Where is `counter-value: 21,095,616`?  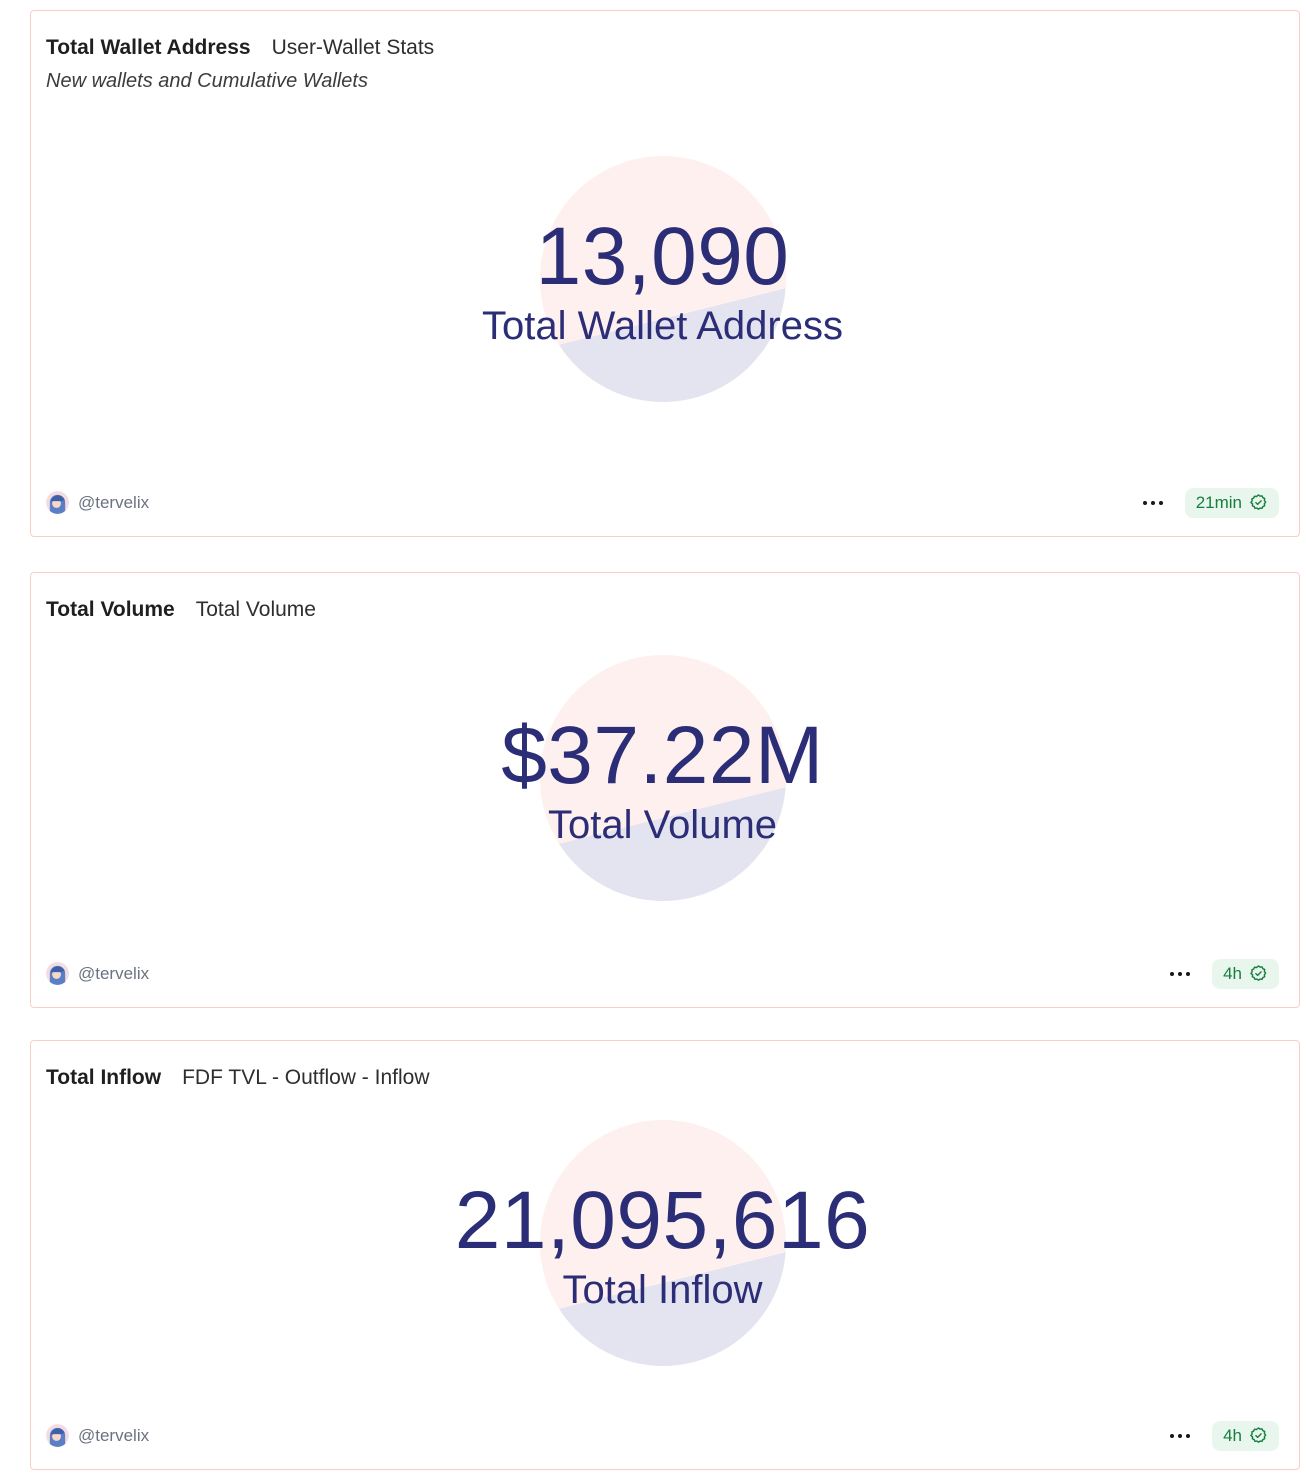 counter-value: 21,095,616 is located at coordinates (662, 1221).